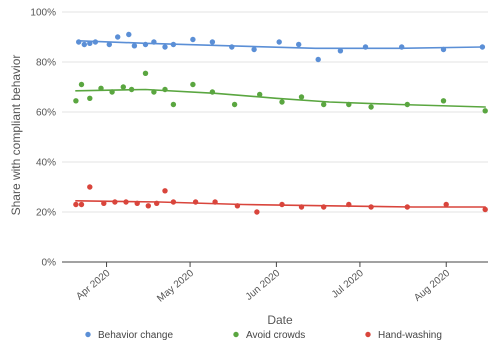 The image size is (491, 345). Describe the element at coordinates (46, 63) in the screenshot. I see `y-tick-label: 80%` at that location.